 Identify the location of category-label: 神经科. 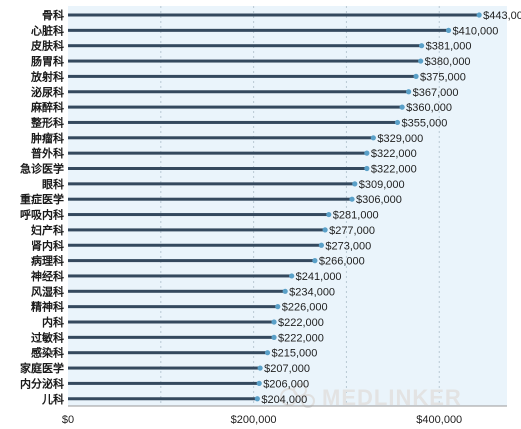
(47, 276).